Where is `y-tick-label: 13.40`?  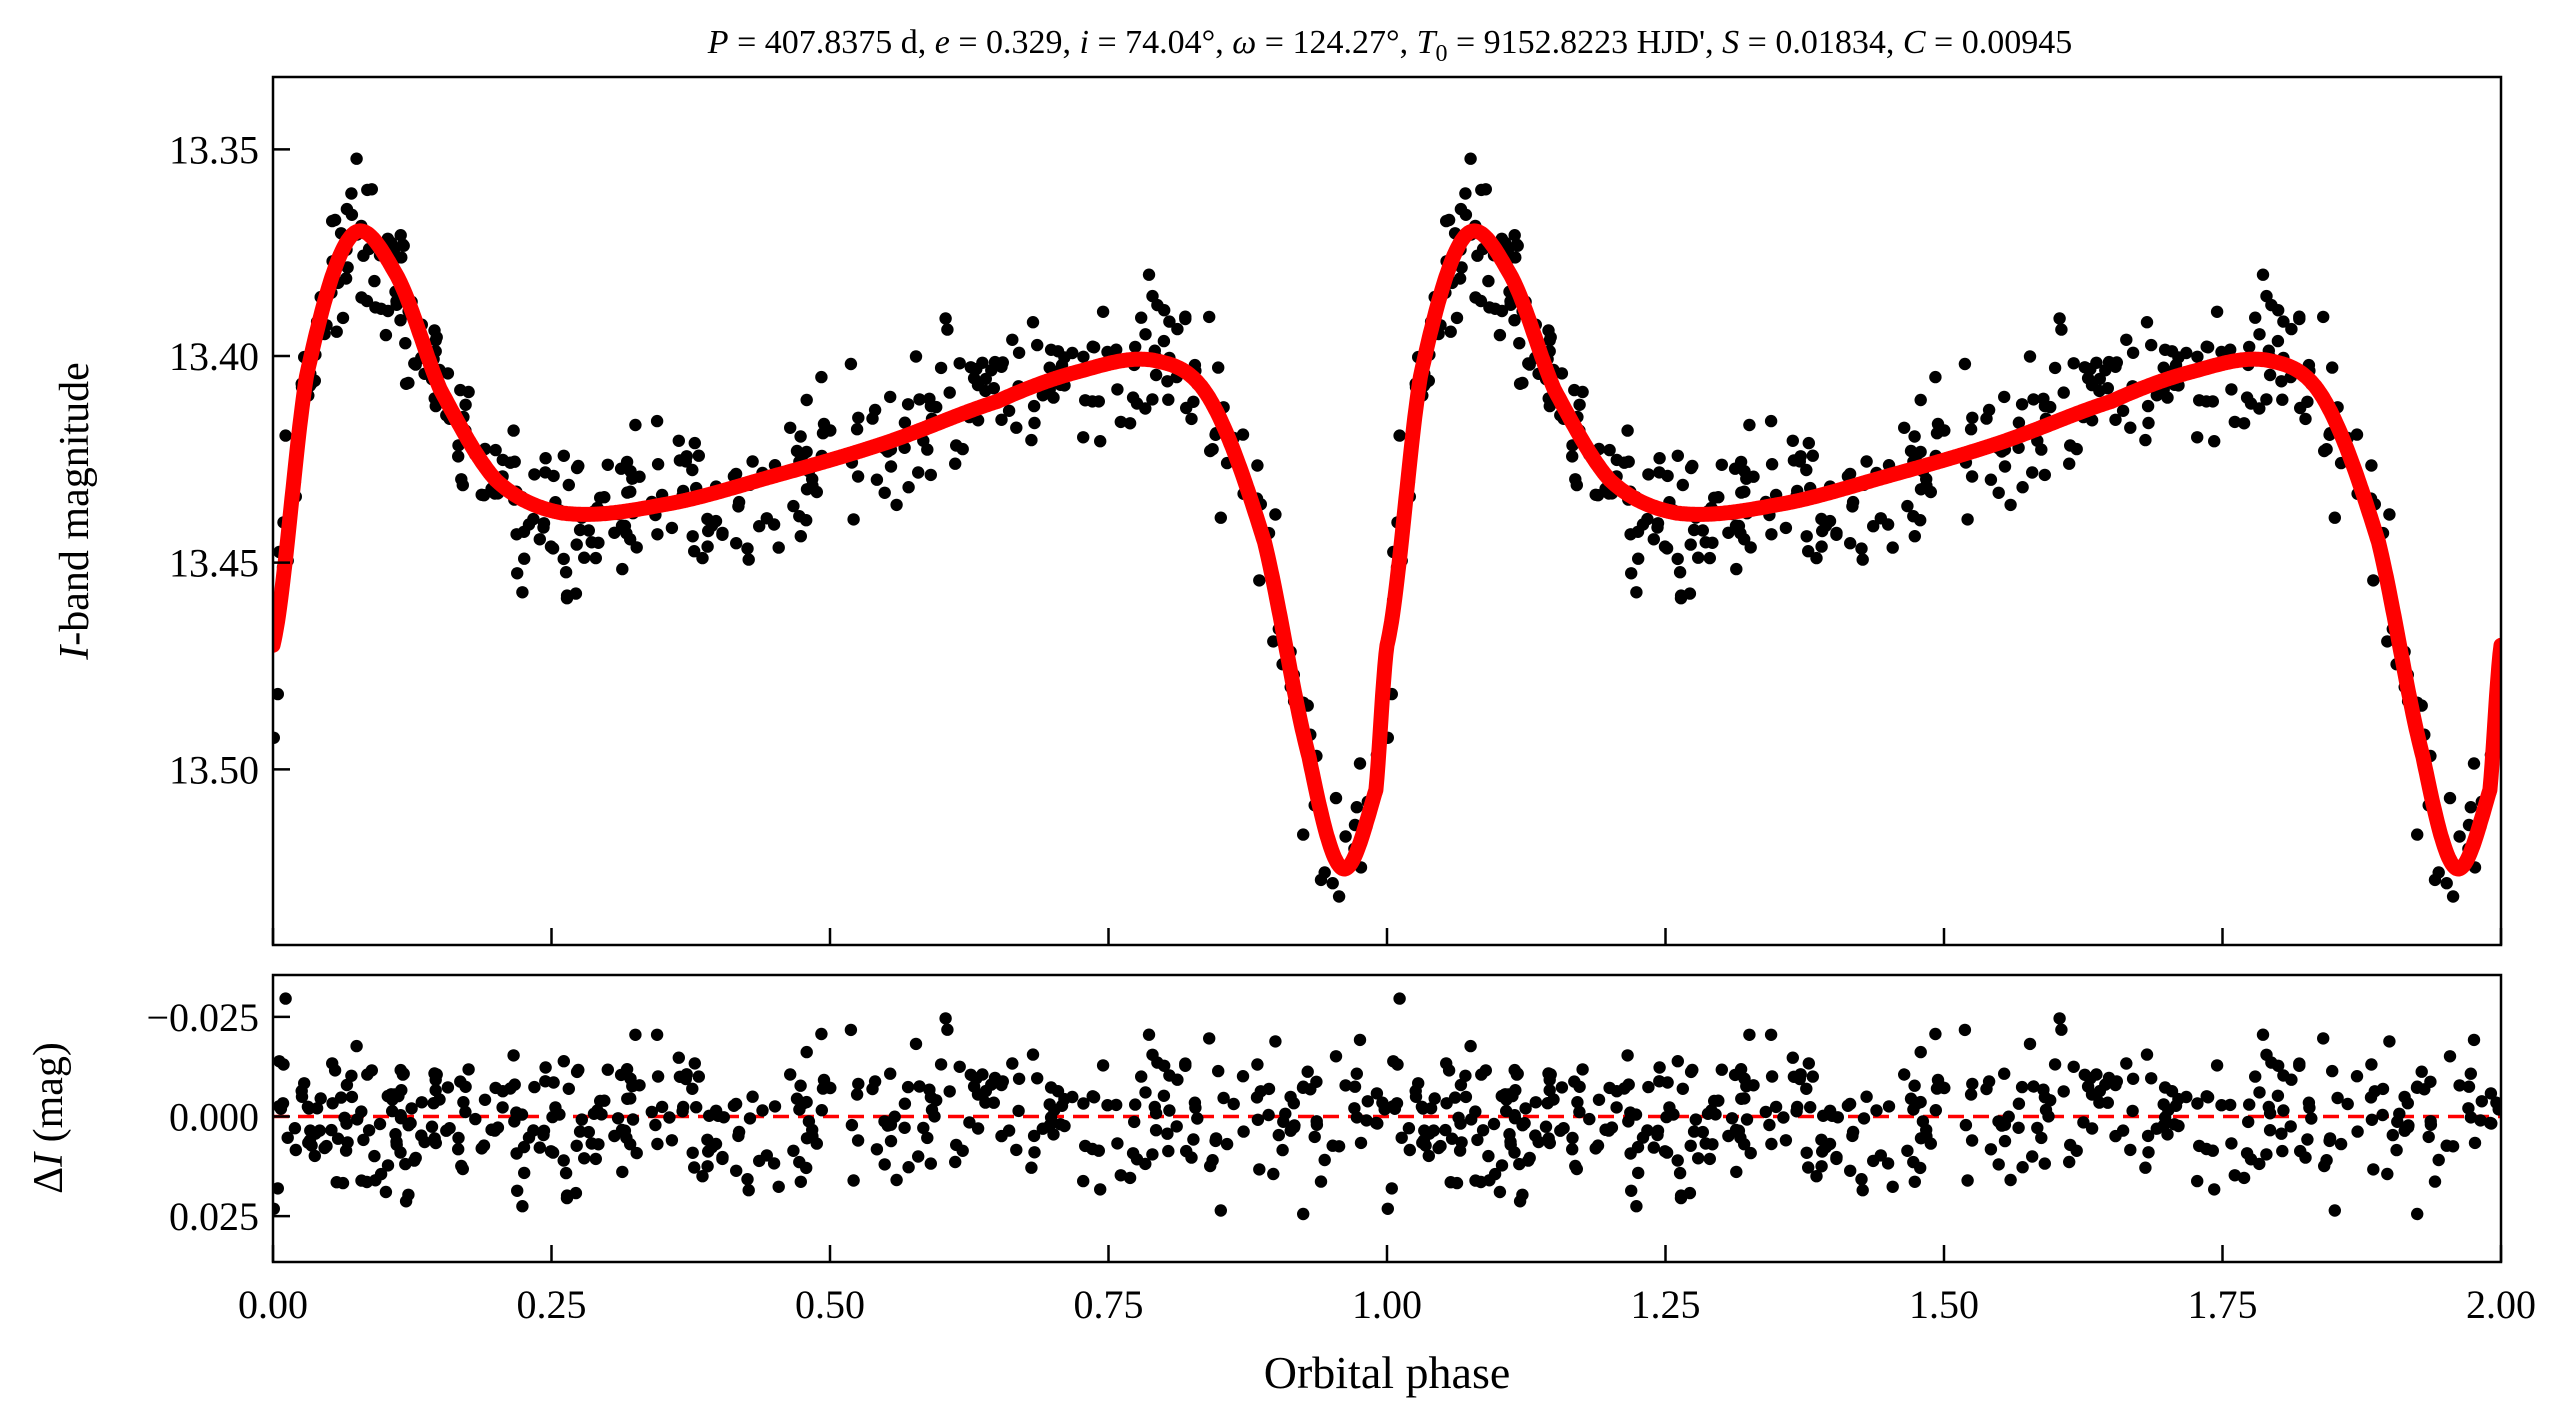
y-tick-label: 13.40 is located at coordinates (214, 356).